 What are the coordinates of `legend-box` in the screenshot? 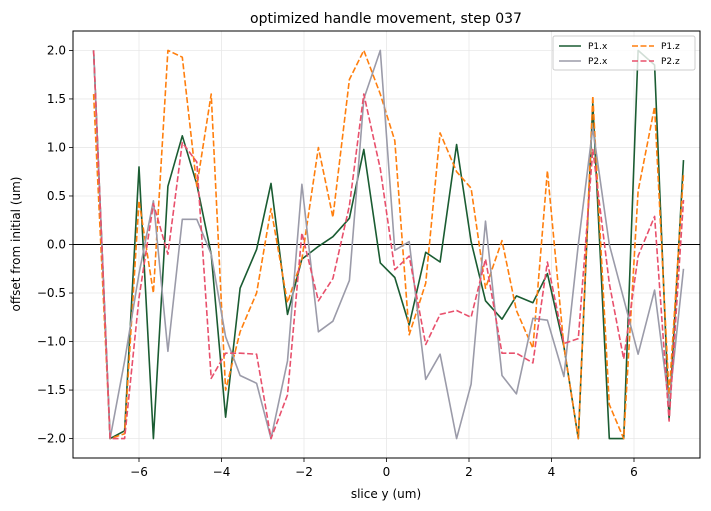 It's located at (624, 53).